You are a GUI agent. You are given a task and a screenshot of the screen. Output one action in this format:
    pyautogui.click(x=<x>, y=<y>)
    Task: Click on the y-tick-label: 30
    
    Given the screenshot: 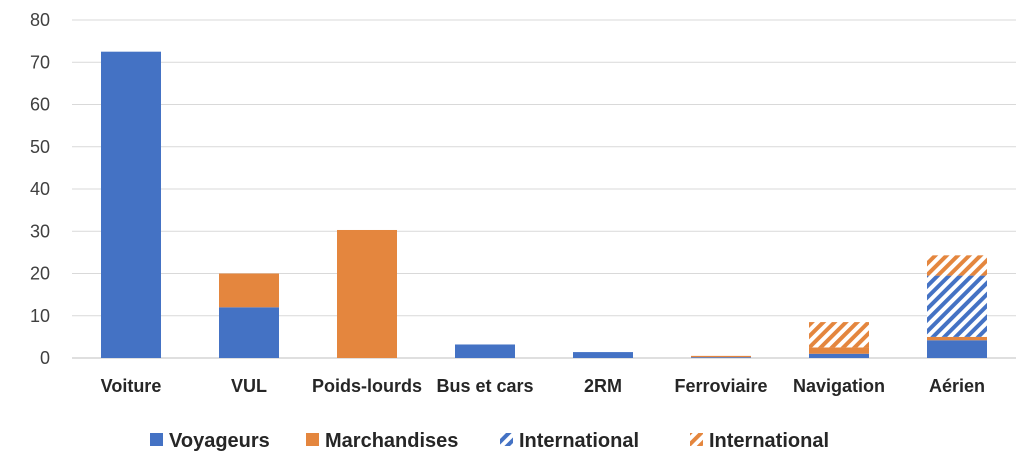 What is the action you would take?
    pyautogui.click(x=40, y=231)
    